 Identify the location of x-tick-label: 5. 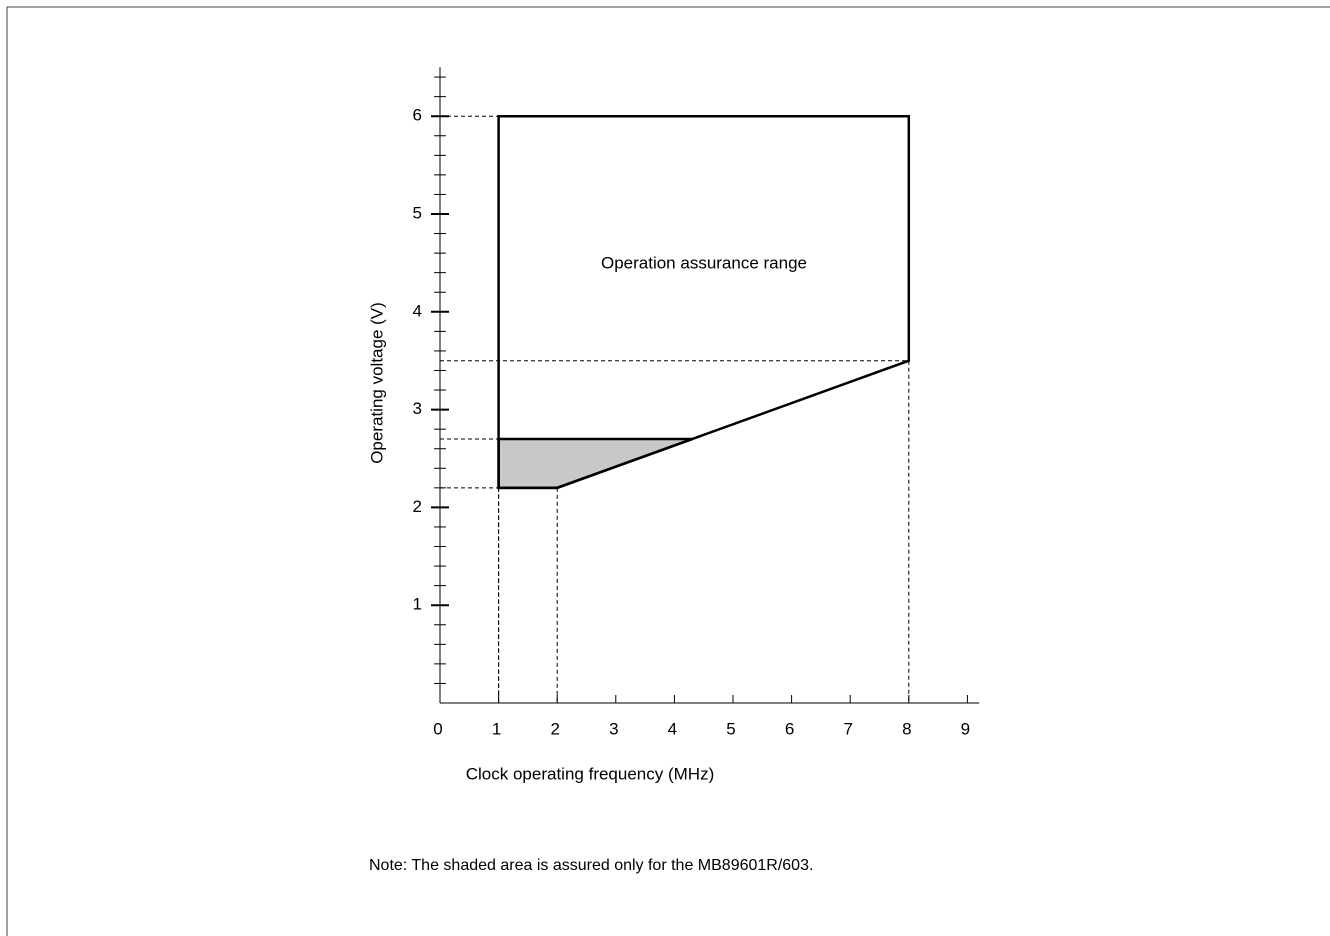
(730, 728).